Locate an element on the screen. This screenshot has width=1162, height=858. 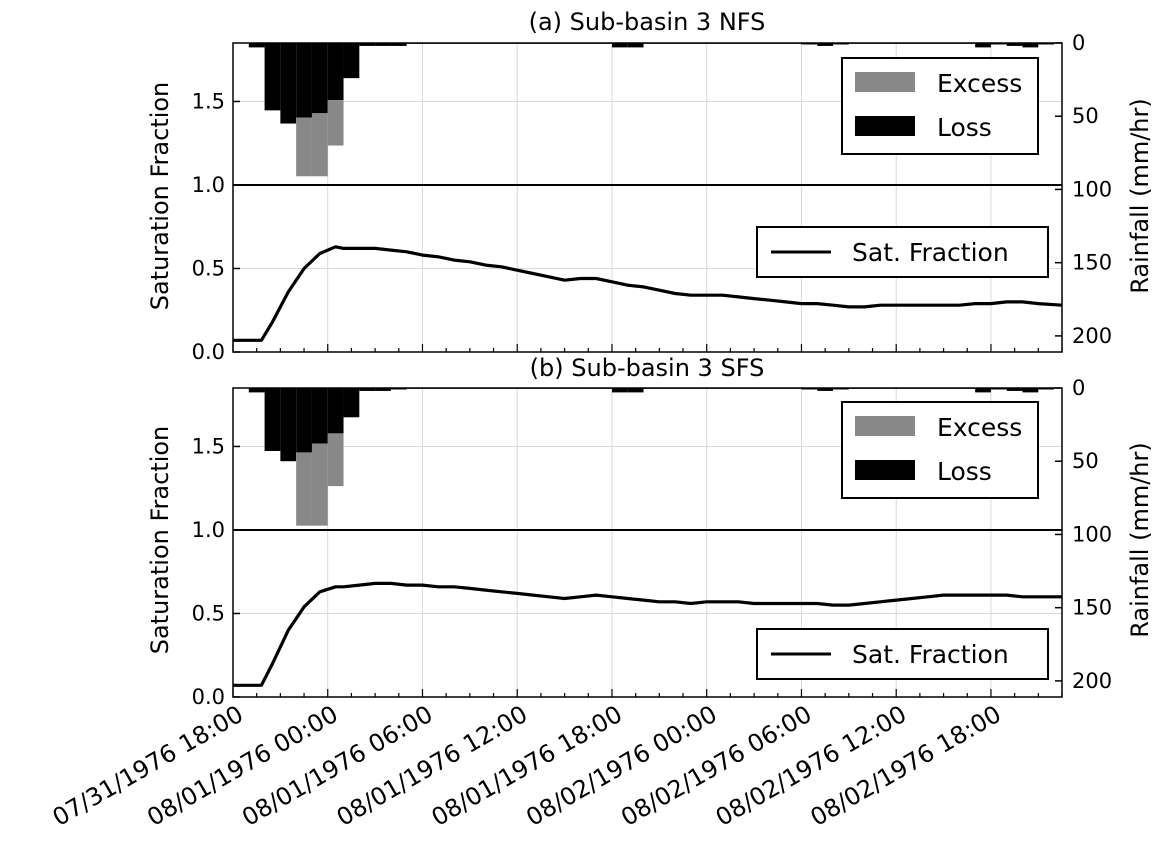
legend-bottom-frame is located at coordinates (902, 654).